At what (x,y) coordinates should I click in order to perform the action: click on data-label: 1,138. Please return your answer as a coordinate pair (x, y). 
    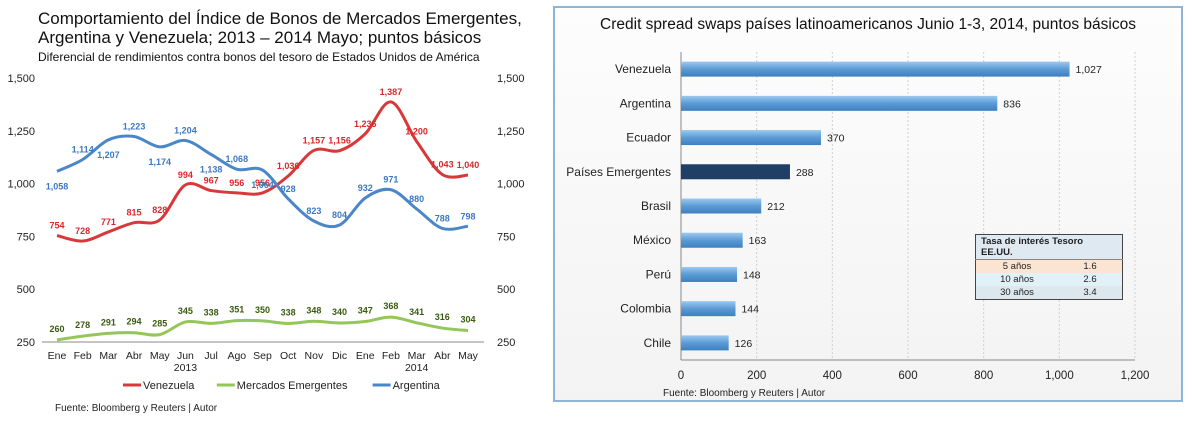
    Looking at the image, I should click on (211, 169).